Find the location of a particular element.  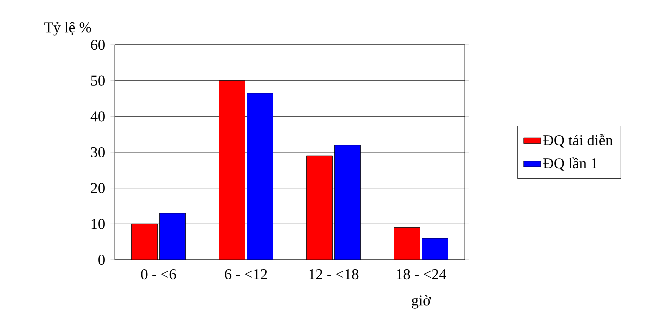

y-axis-title: Tỷ lệ % is located at coordinates (68, 29).